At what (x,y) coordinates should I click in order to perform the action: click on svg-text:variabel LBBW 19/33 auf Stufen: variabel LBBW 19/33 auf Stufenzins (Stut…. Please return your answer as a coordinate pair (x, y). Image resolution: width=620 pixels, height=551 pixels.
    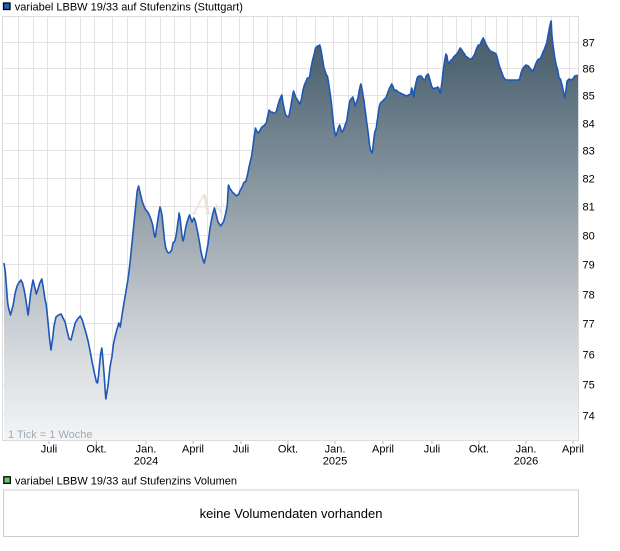
    Looking at the image, I should click on (129, 8).